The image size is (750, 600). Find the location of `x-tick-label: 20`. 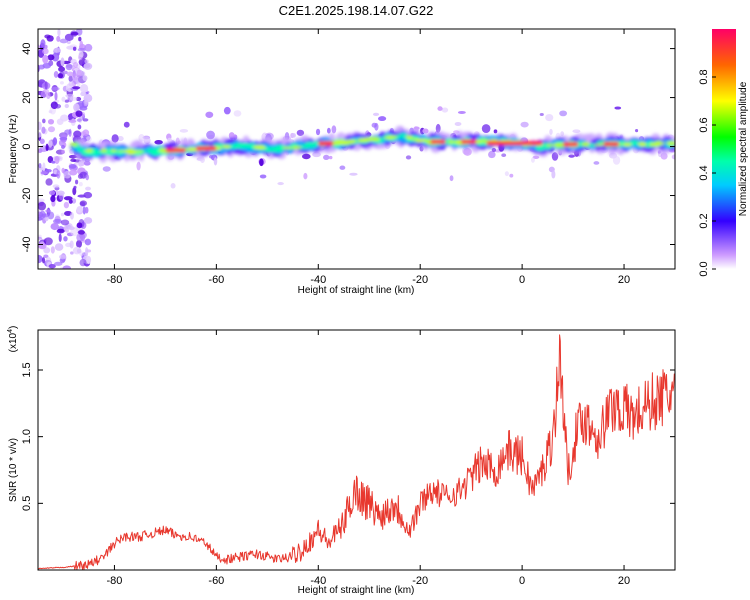

x-tick-label: 20 is located at coordinates (624, 280).